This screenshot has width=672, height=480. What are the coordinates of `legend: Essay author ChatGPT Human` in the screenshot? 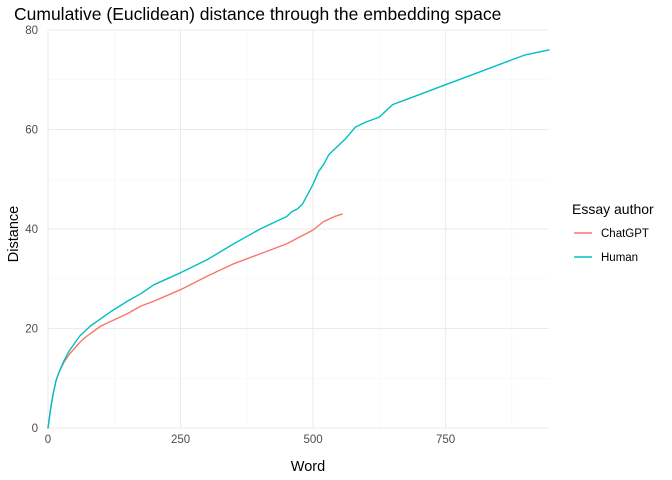 It's located at (613, 232).